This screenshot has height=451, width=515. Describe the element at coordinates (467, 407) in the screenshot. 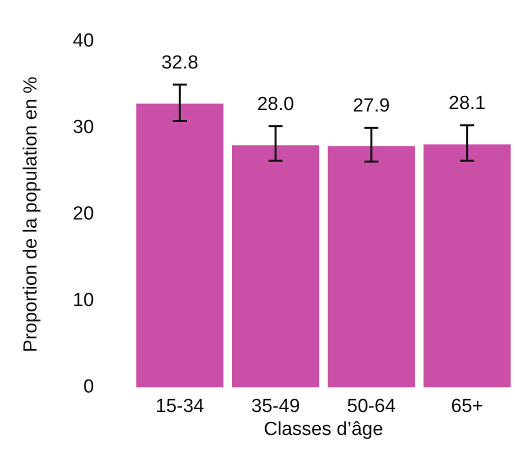

I see `x-tick-label: 65+` at that location.